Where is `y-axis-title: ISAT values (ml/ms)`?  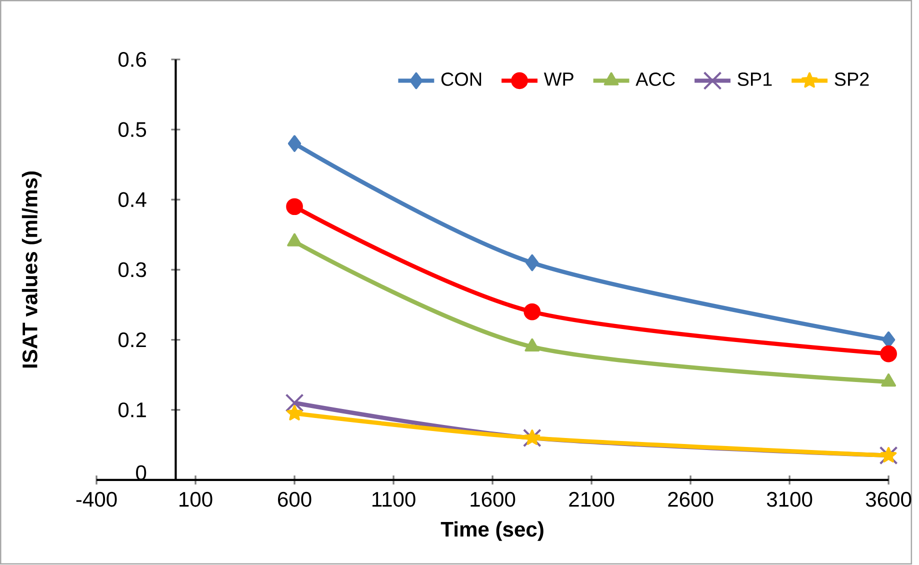
y-axis-title: ISAT values (ml/ms) is located at coordinates (32, 270).